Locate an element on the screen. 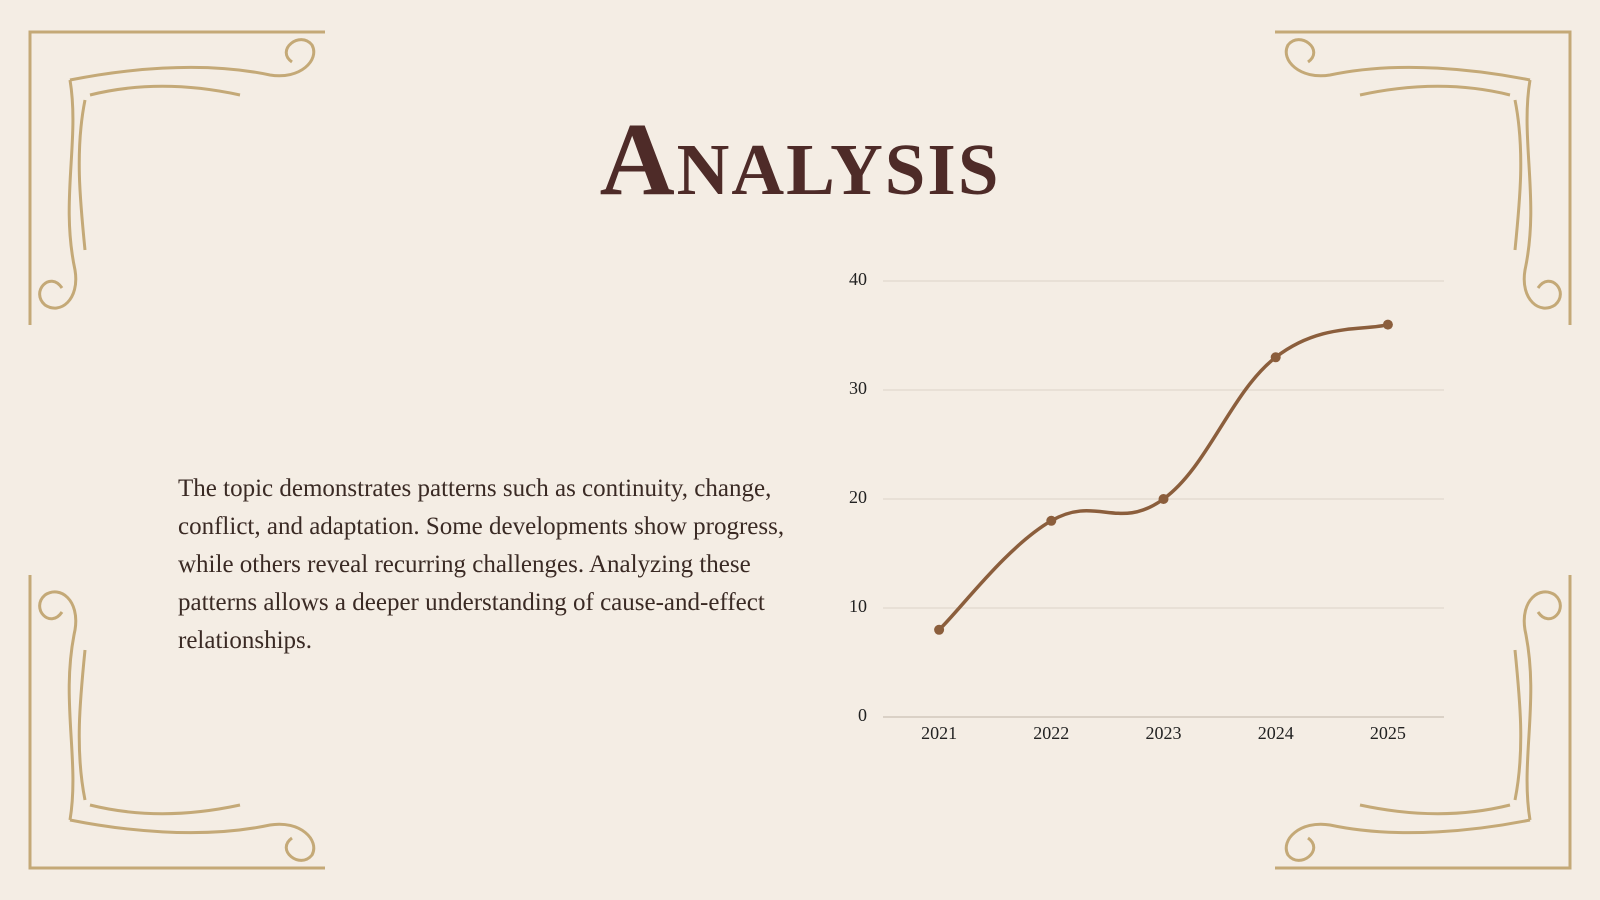  x-tick-label: 2021 is located at coordinates (939, 733).